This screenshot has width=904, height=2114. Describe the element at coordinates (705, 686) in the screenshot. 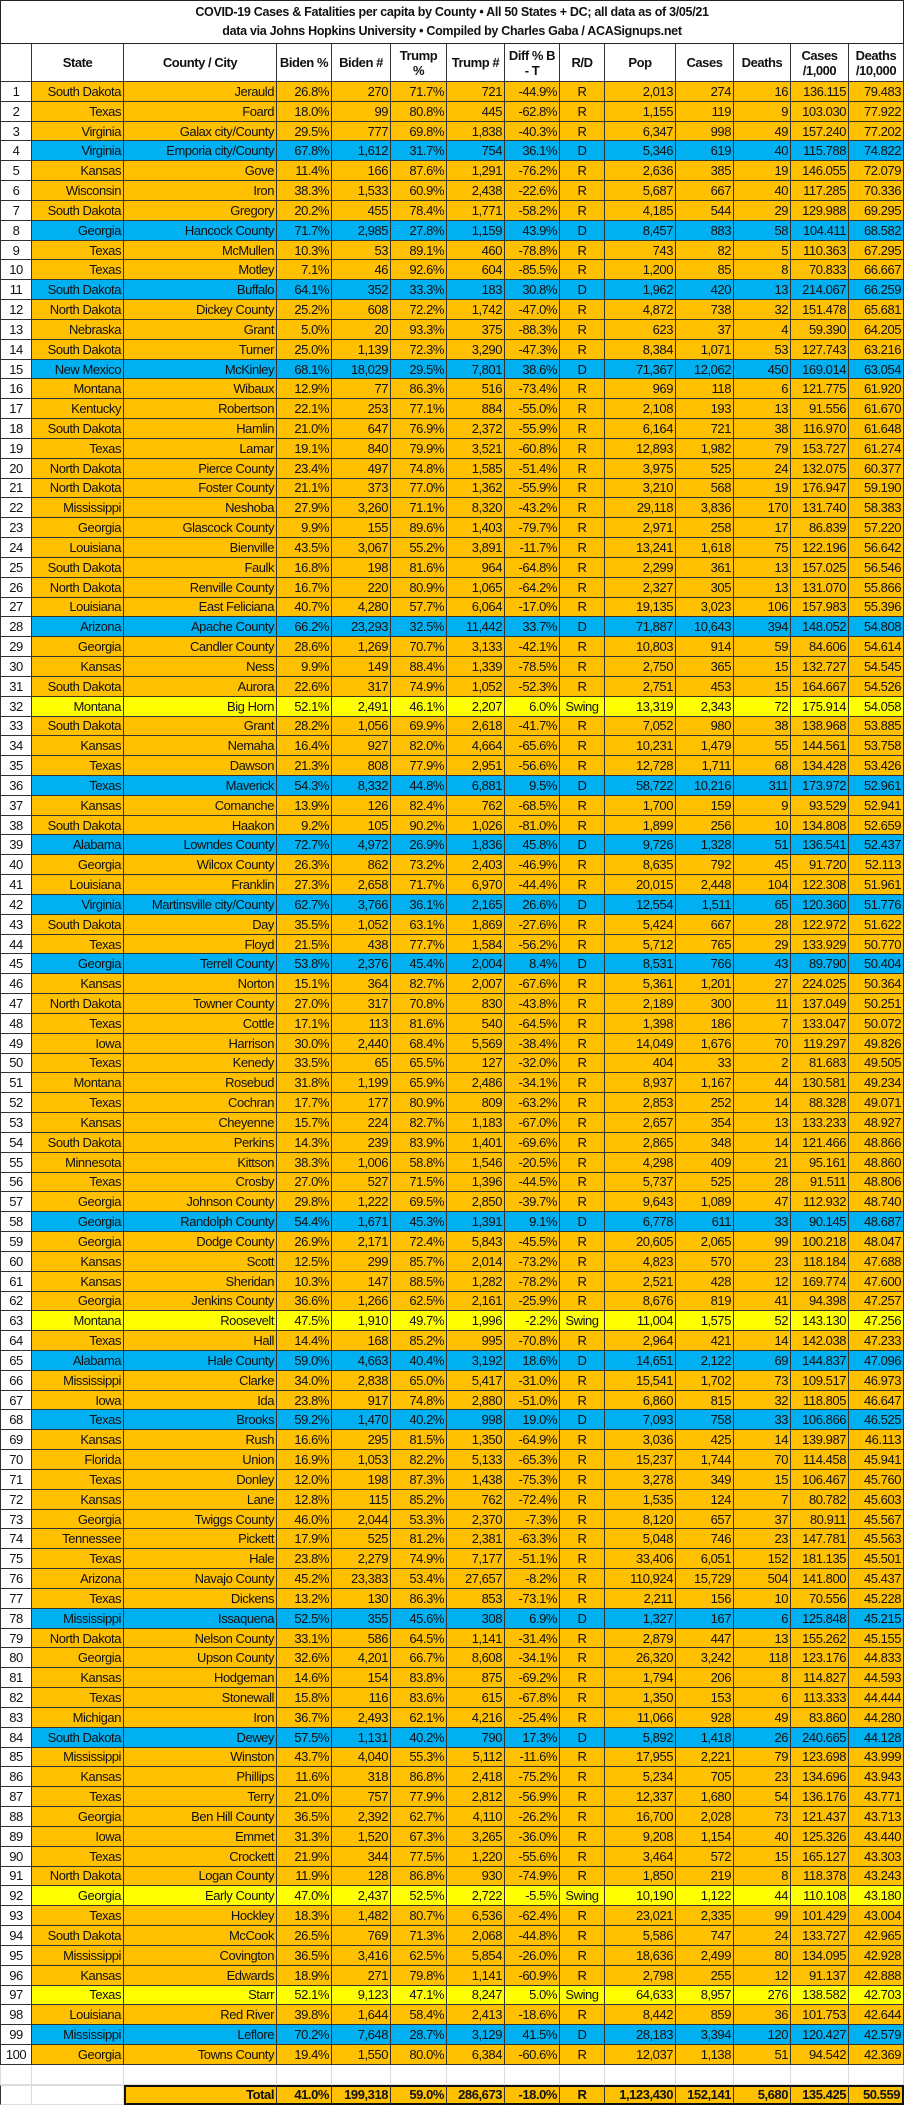

I see `cell-cases: 453` at that location.